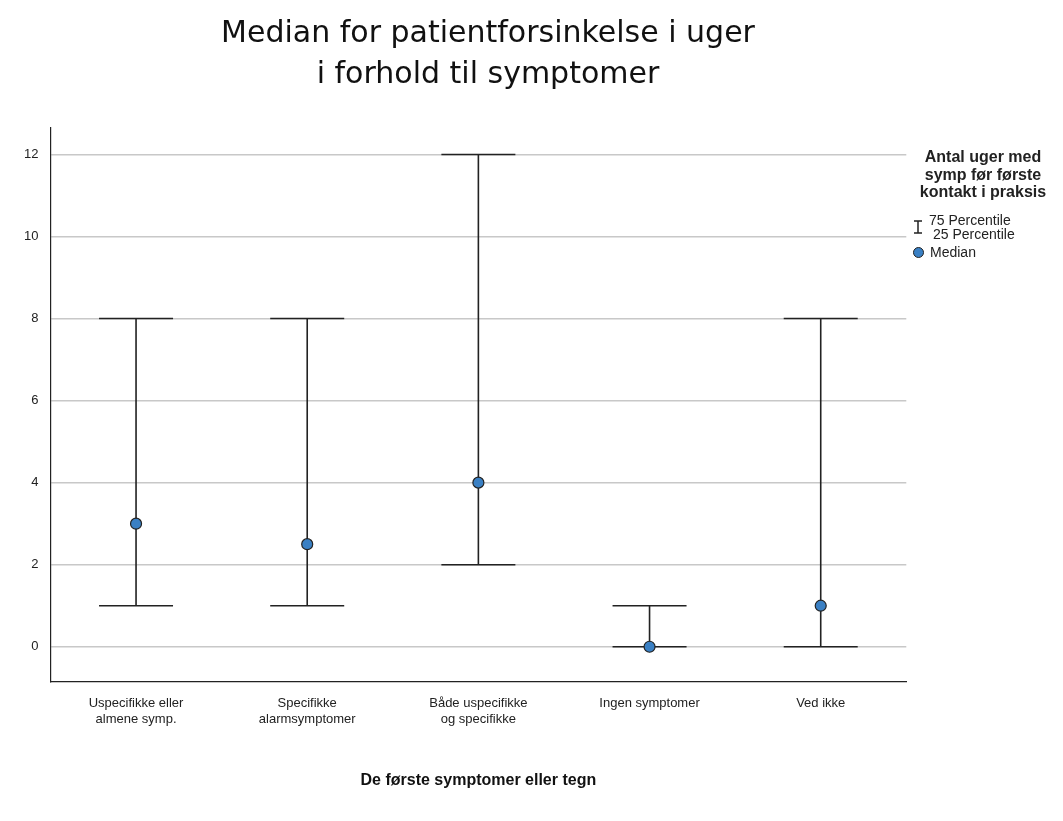 The height and width of the screenshot is (821, 1063). What do you see at coordinates (650, 702) in the screenshot?
I see `x-tick-label: Ingen symptomer` at bounding box center [650, 702].